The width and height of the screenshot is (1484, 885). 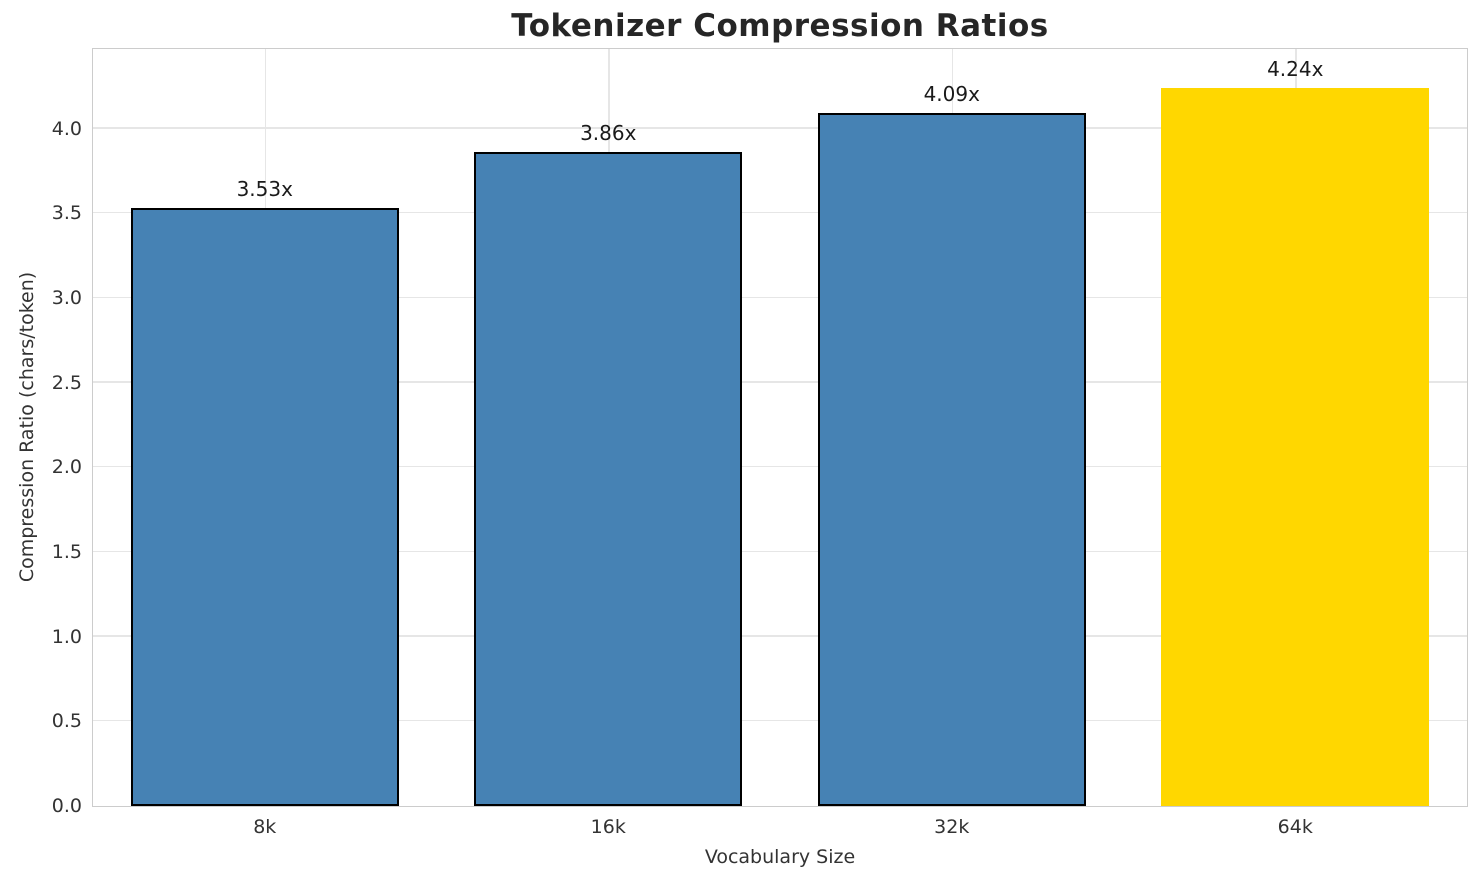 I want to click on bar-value-label: 4.09x, so click(x=951, y=94).